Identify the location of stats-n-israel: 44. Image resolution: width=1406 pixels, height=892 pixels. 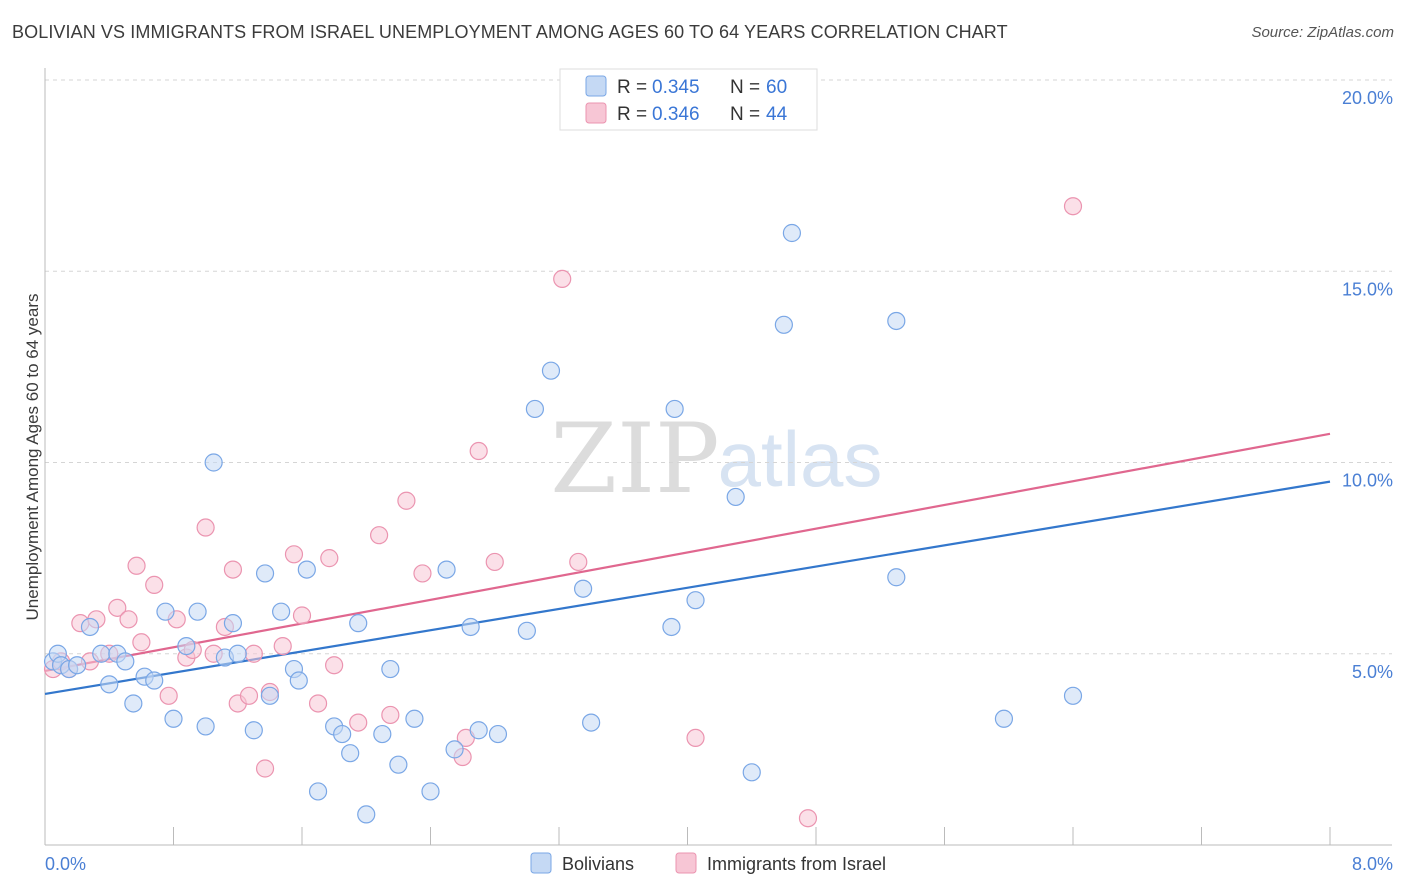
(777, 114).